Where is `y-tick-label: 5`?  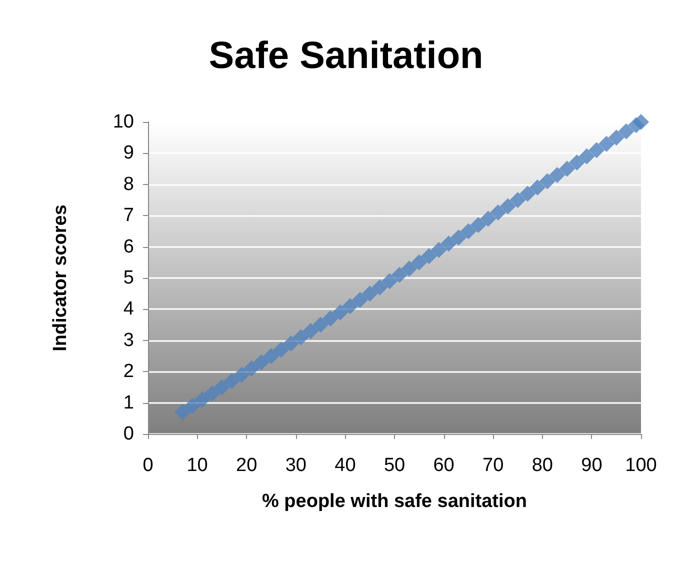
y-tick-label: 5 is located at coordinates (128, 278).